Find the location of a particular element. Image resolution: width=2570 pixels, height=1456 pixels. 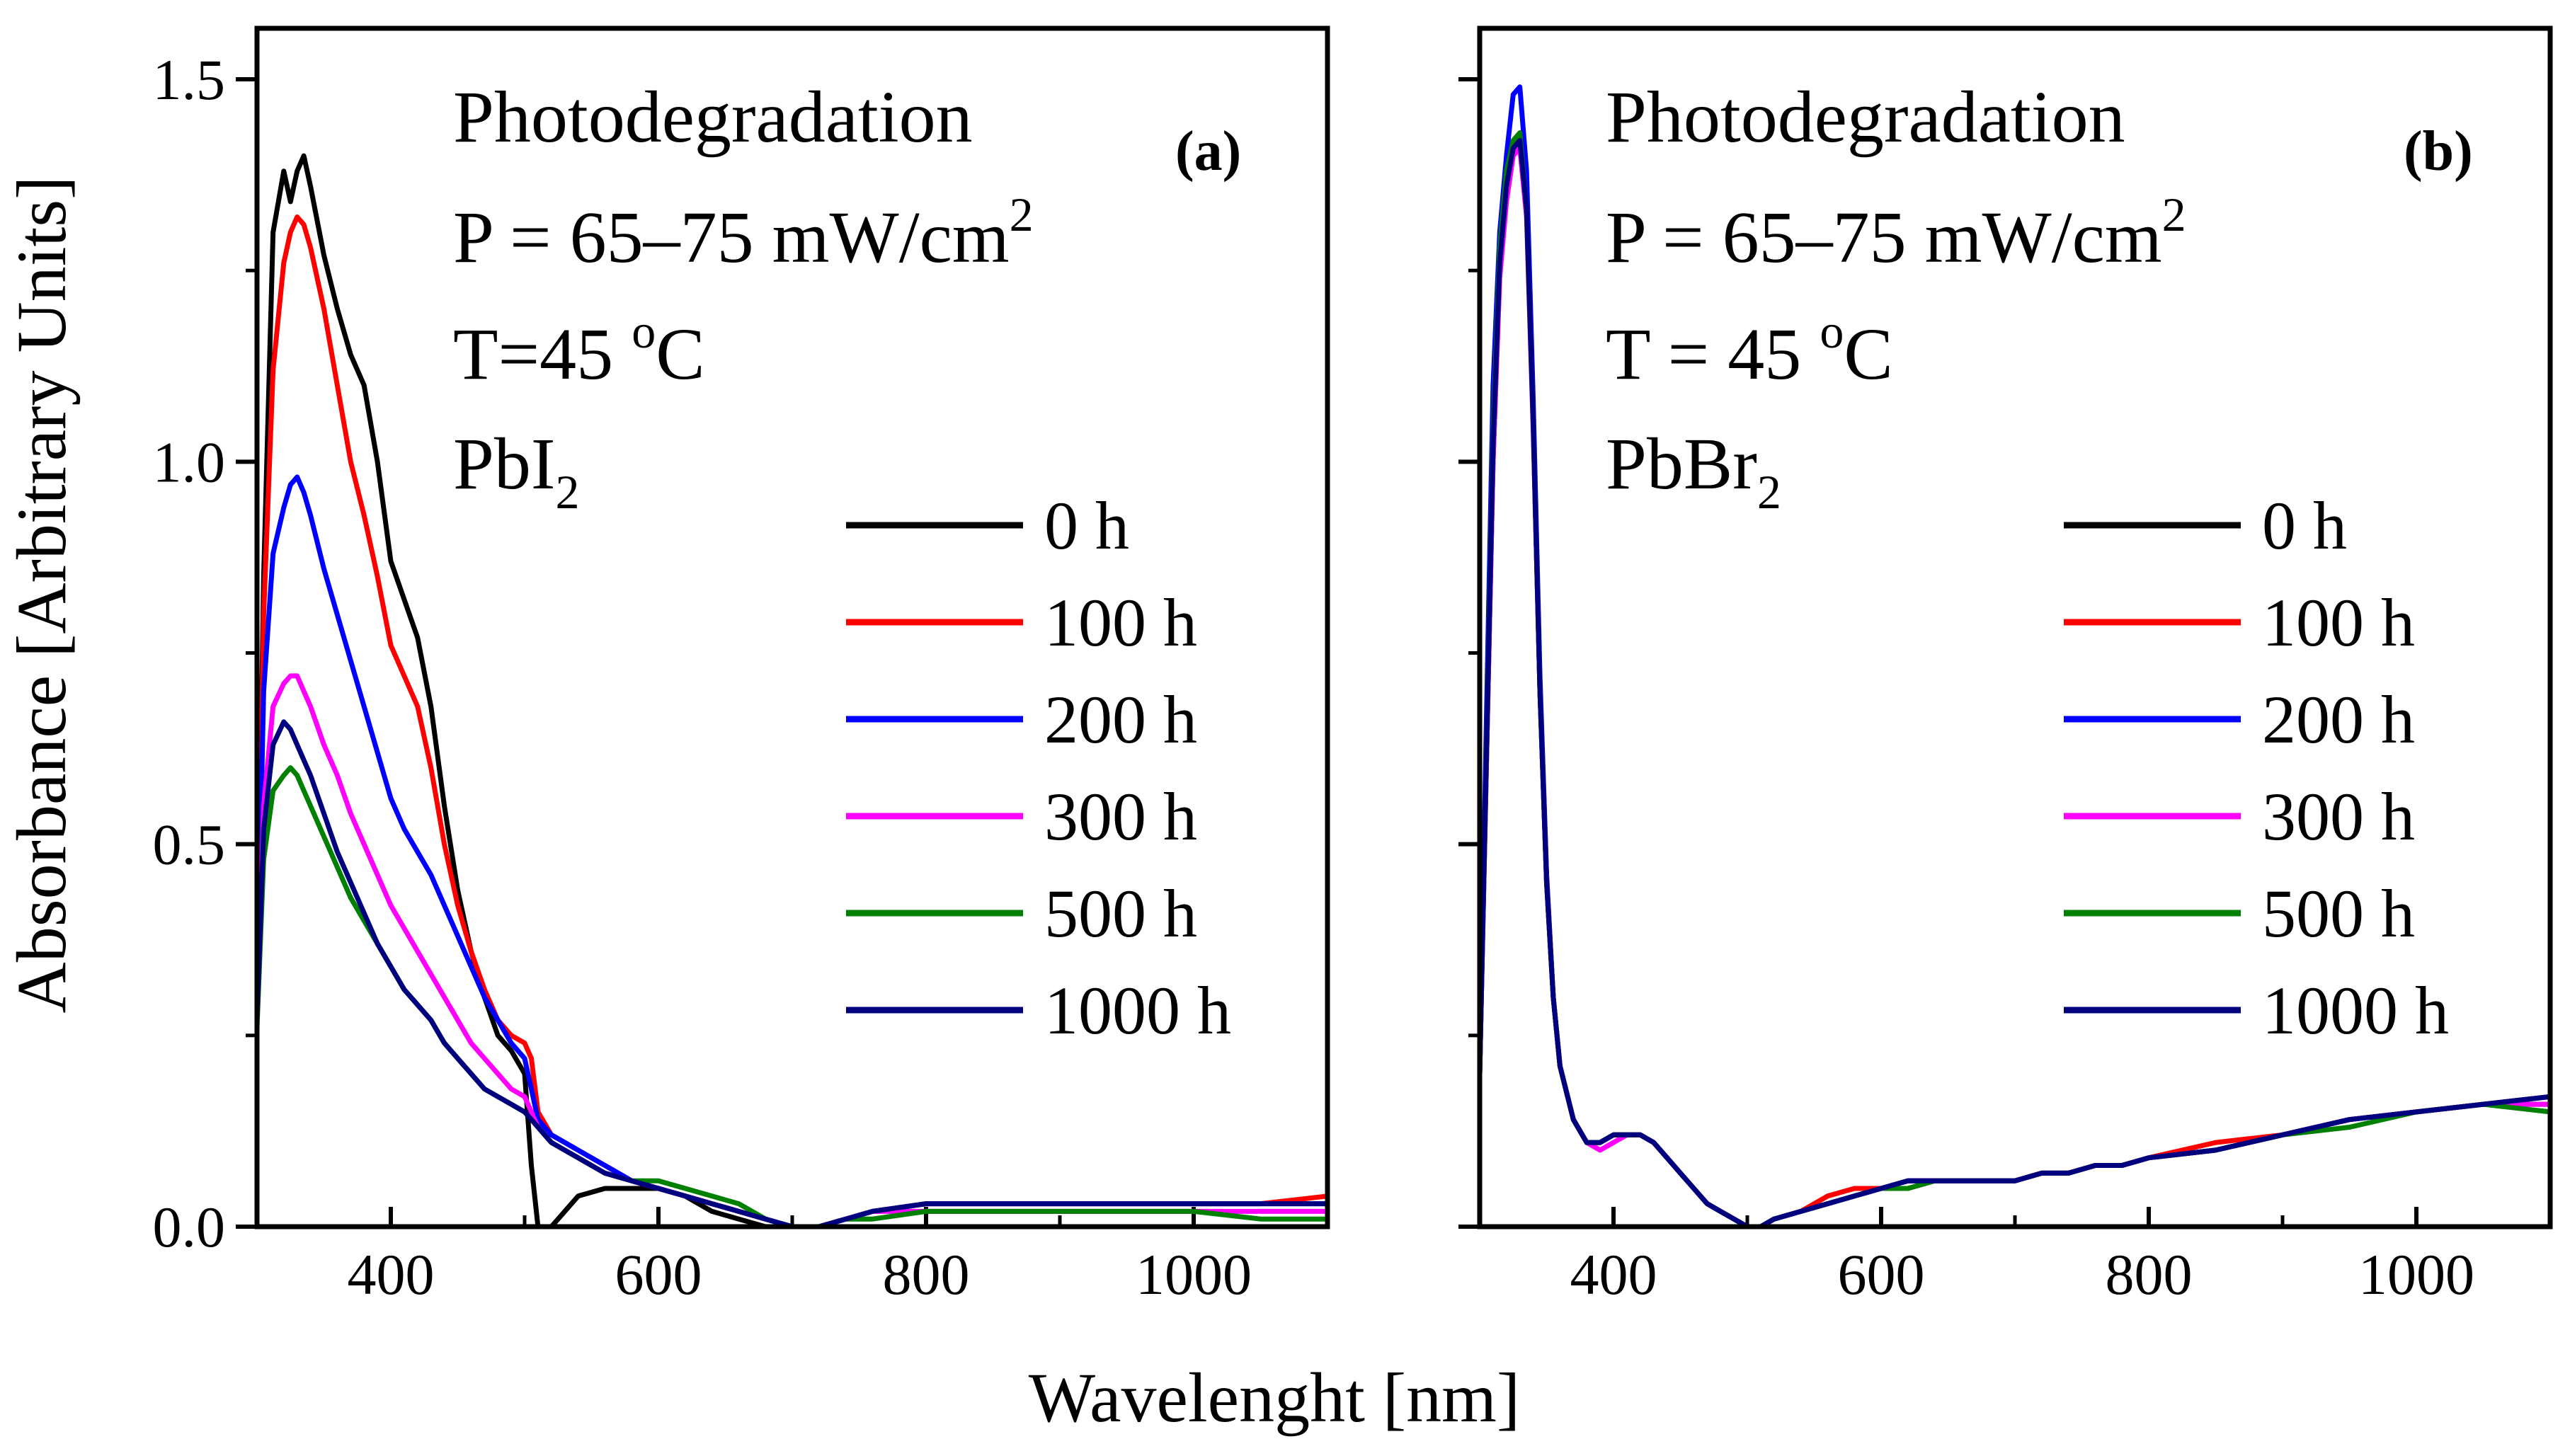

panel-a-temp-text: T=45 is located at coordinates (542, 355).